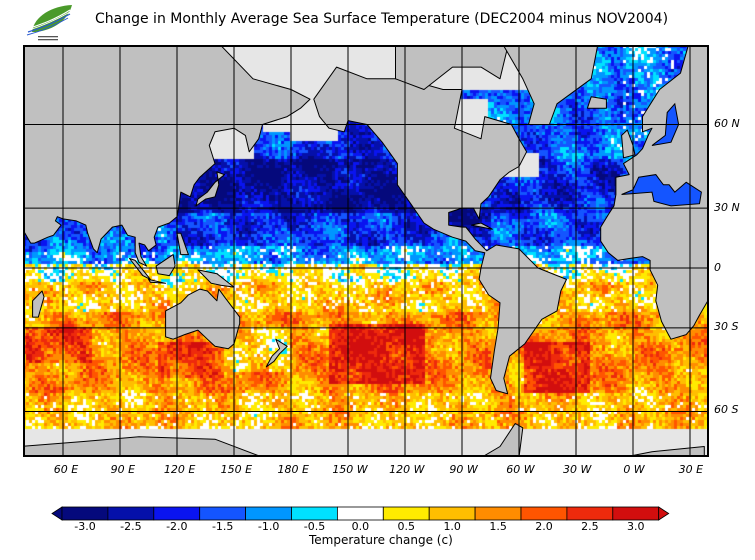  Describe the element at coordinates (726, 326) in the screenshot. I see `lat-label-30s: 30 S` at that location.